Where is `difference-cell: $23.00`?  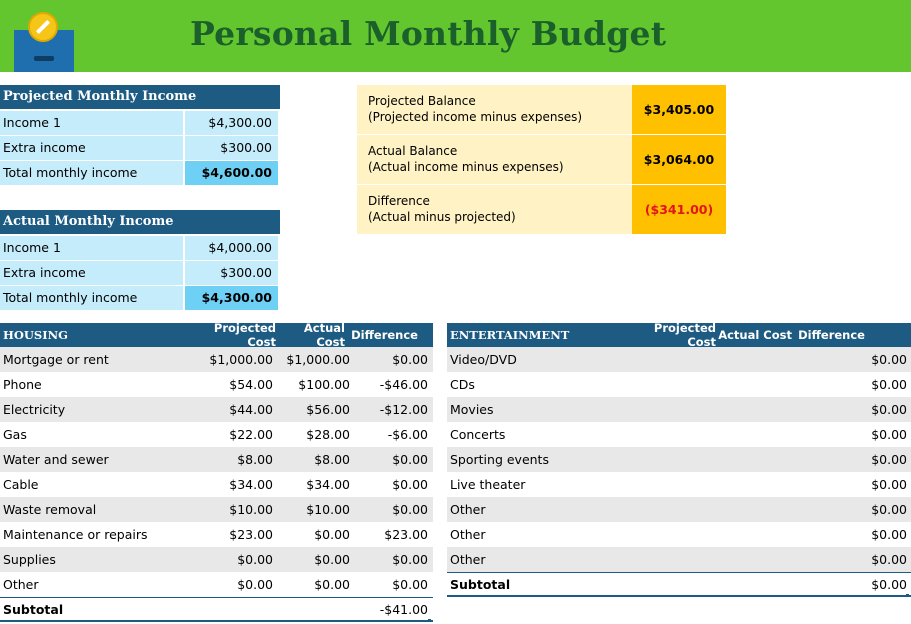
difference-cell: $23.00 is located at coordinates (406, 534).